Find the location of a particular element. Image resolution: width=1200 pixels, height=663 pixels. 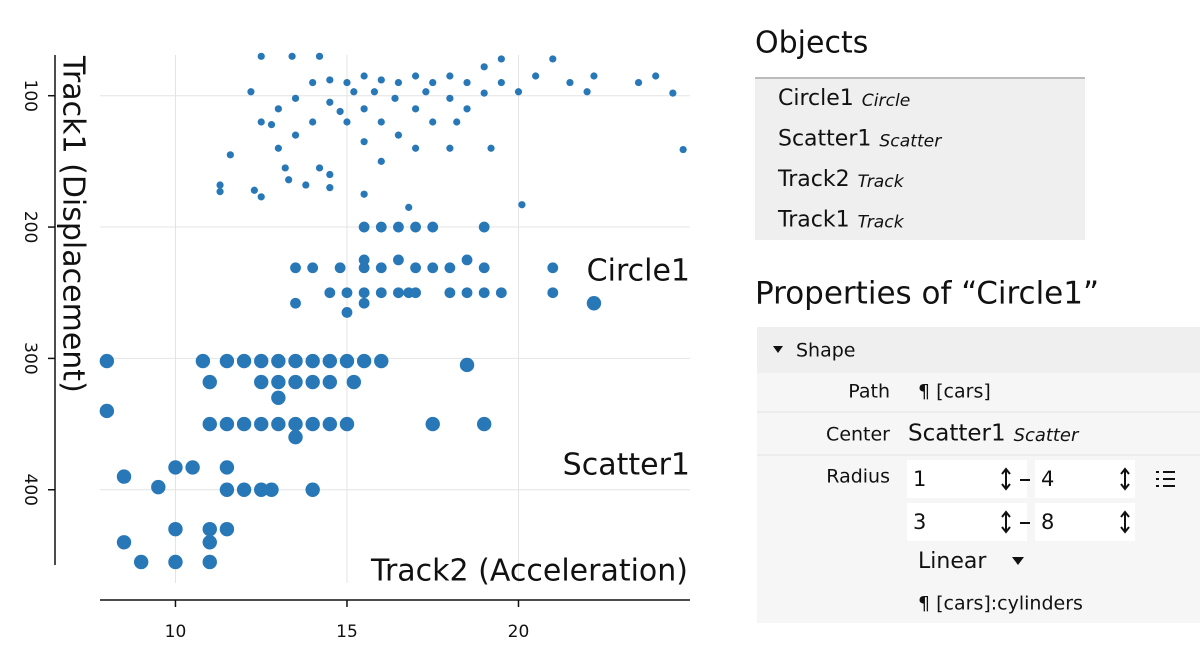

dropdown-arrow is located at coordinates (1018, 561).